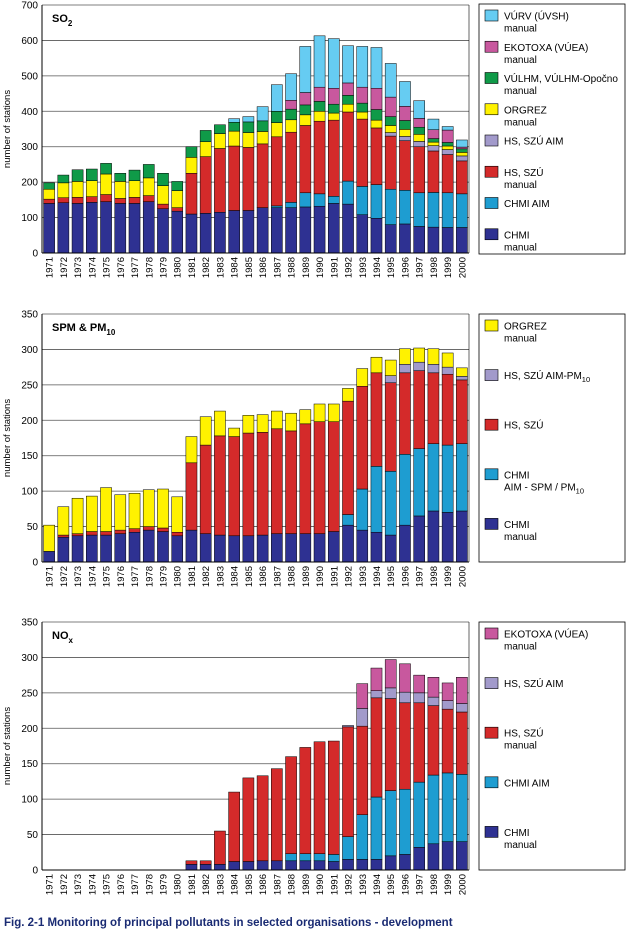 The width and height of the screenshot is (630, 937). What do you see at coordinates (134, 189) in the screenshot?
I see `bar-1977` at bounding box center [134, 189].